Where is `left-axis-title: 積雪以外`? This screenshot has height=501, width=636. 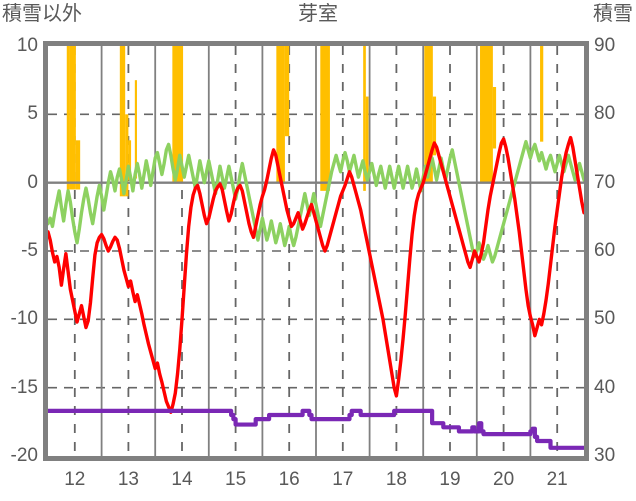
left-axis-title: 積雪以外 is located at coordinates (42, 14).